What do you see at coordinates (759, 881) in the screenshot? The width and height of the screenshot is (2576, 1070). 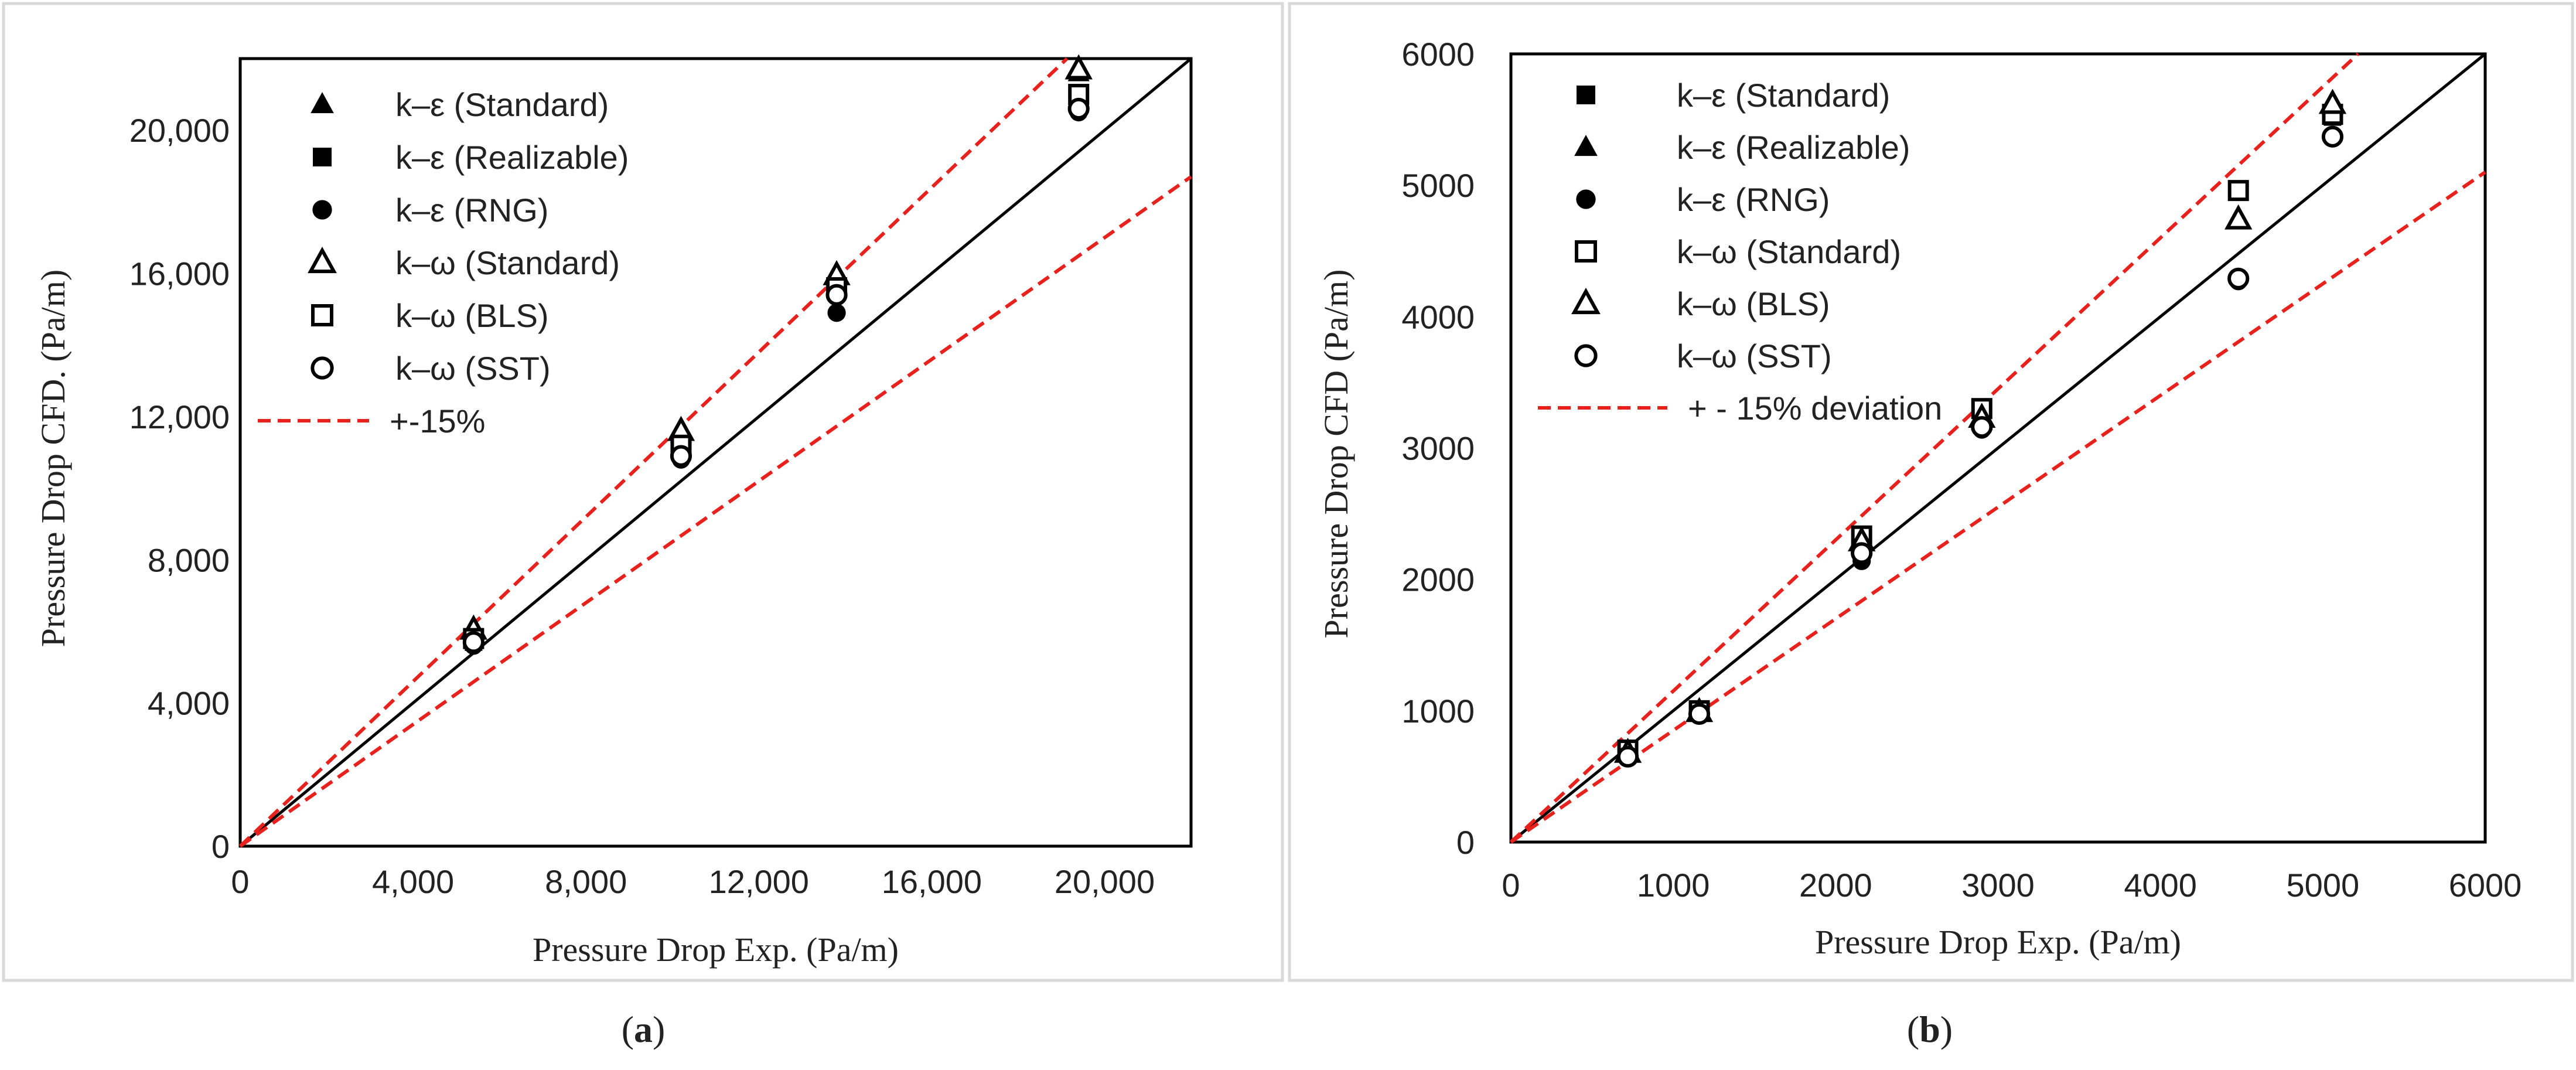 I see `x-tick-label-a: 12,000` at bounding box center [759, 881].